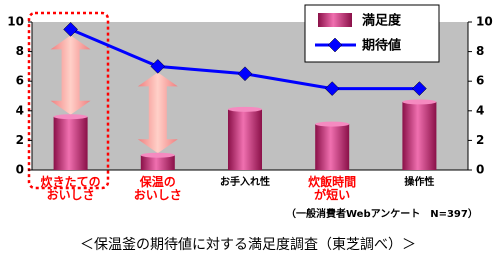  What do you see at coordinates (419, 182) in the screenshot?
I see `x-tick-label: 操作性` at bounding box center [419, 182].